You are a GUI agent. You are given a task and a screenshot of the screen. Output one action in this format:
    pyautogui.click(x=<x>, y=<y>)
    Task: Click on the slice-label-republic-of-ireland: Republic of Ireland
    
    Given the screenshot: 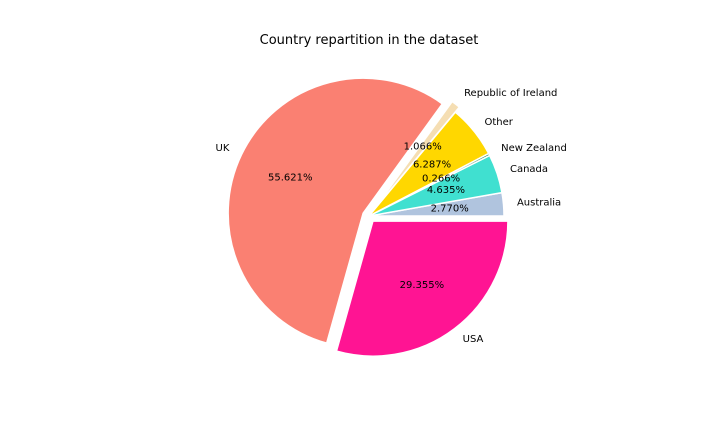 What is the action you would take?
    pyautogui.click(x=510, y=93)
    